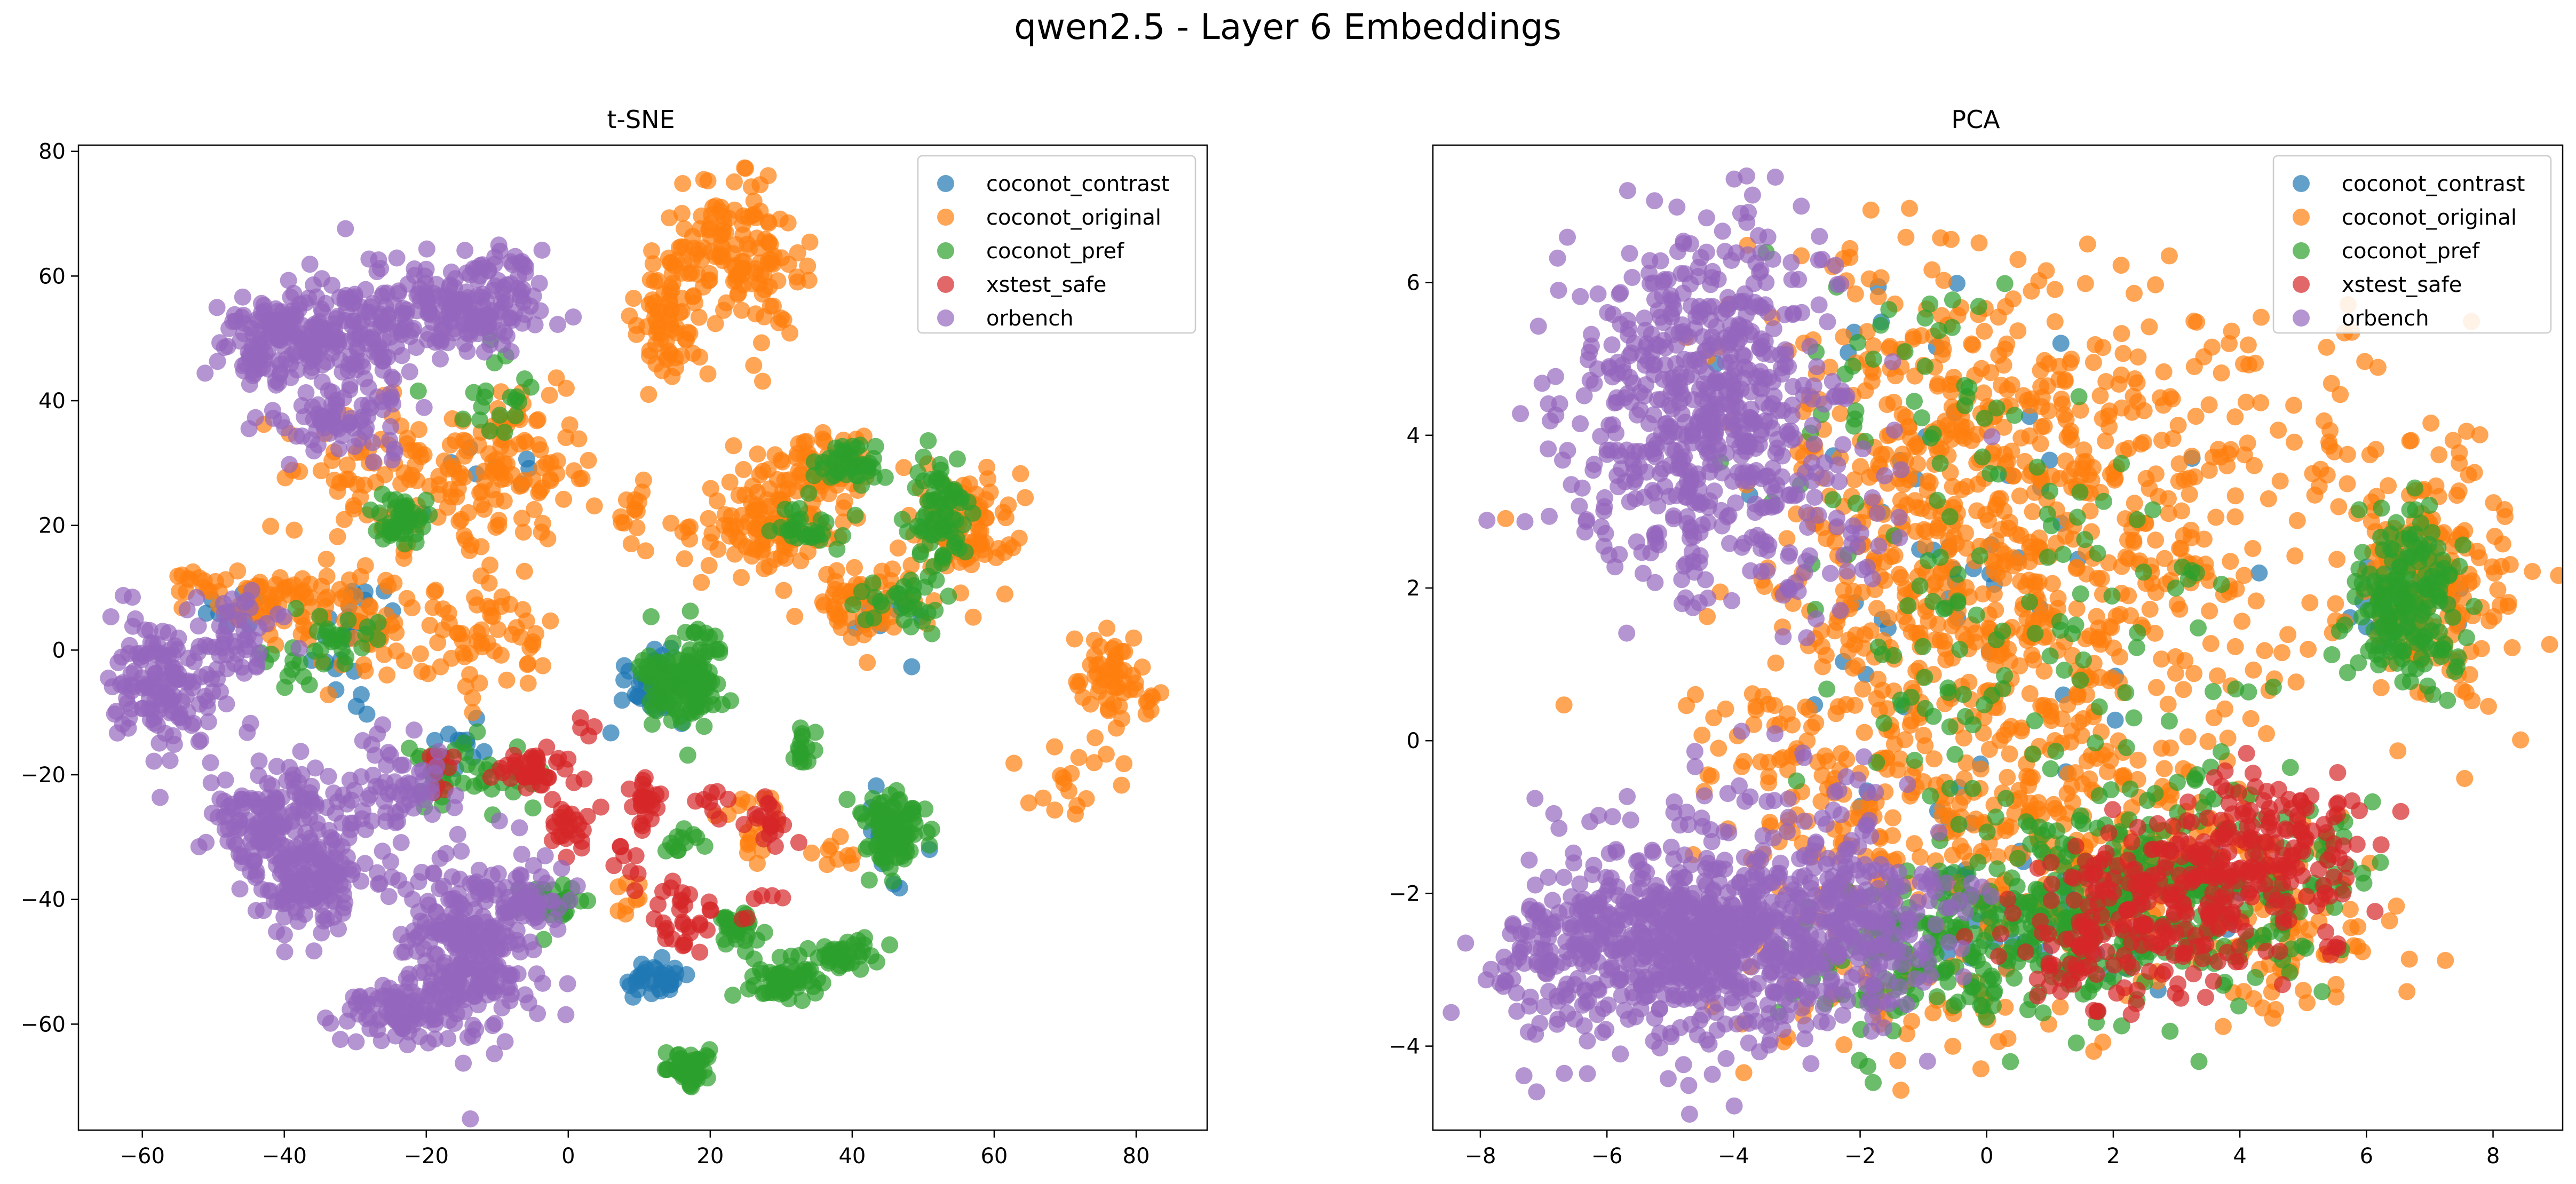  I want to click on tsne-y-tick-label: 0, so click(59, 650).